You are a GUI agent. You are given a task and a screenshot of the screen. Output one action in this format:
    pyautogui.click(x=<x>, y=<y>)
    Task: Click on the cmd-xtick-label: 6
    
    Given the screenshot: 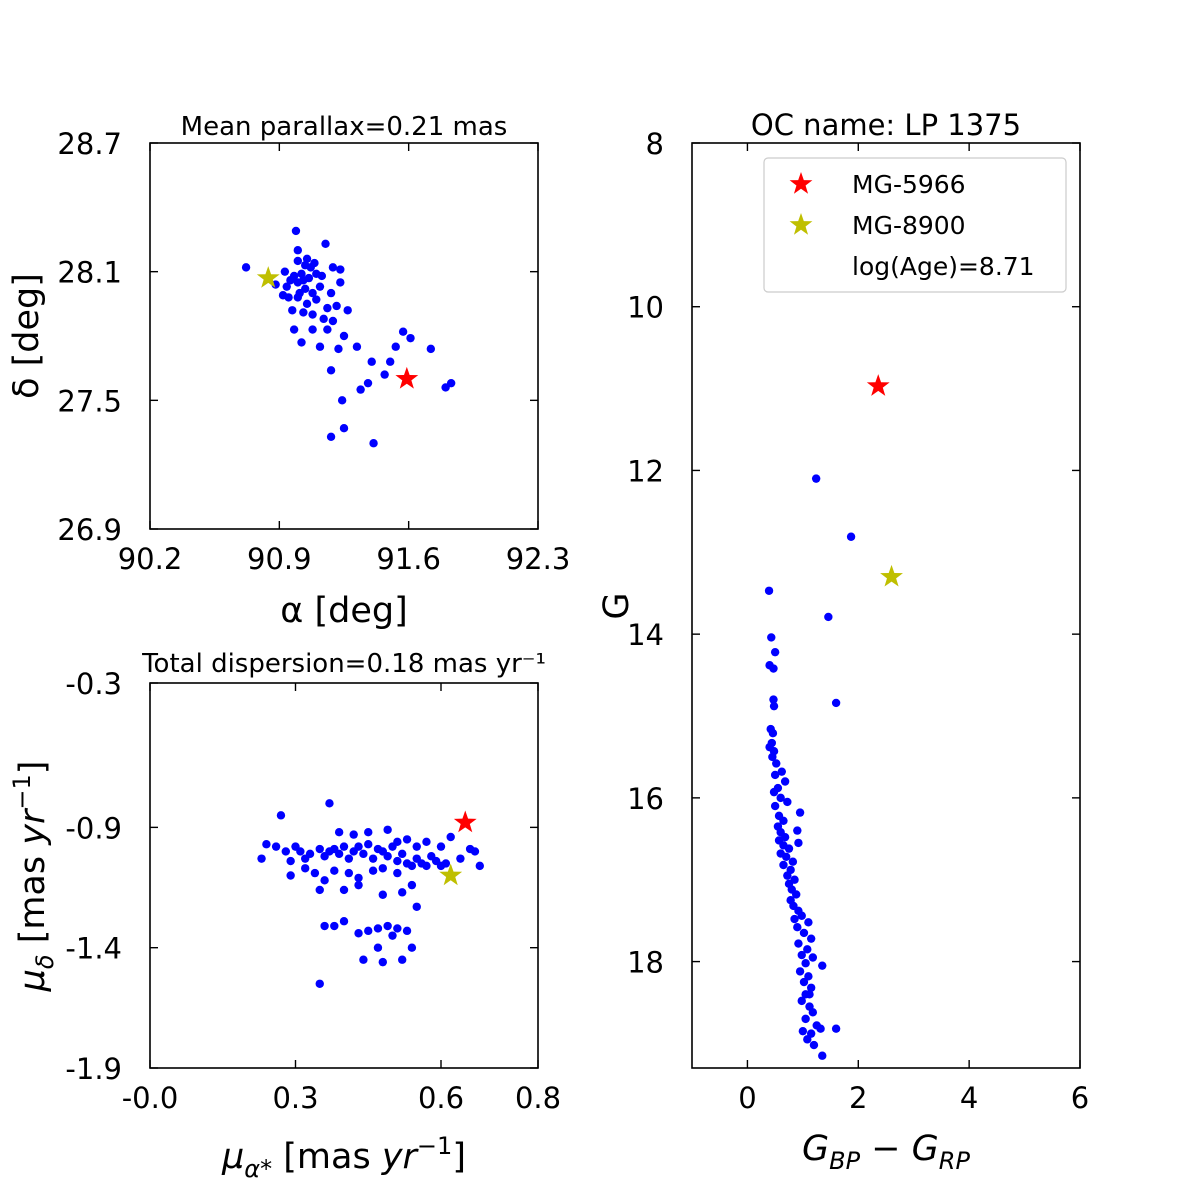 What is the action you would take?
    pyautogui.click(x=1080, y=1098)
    